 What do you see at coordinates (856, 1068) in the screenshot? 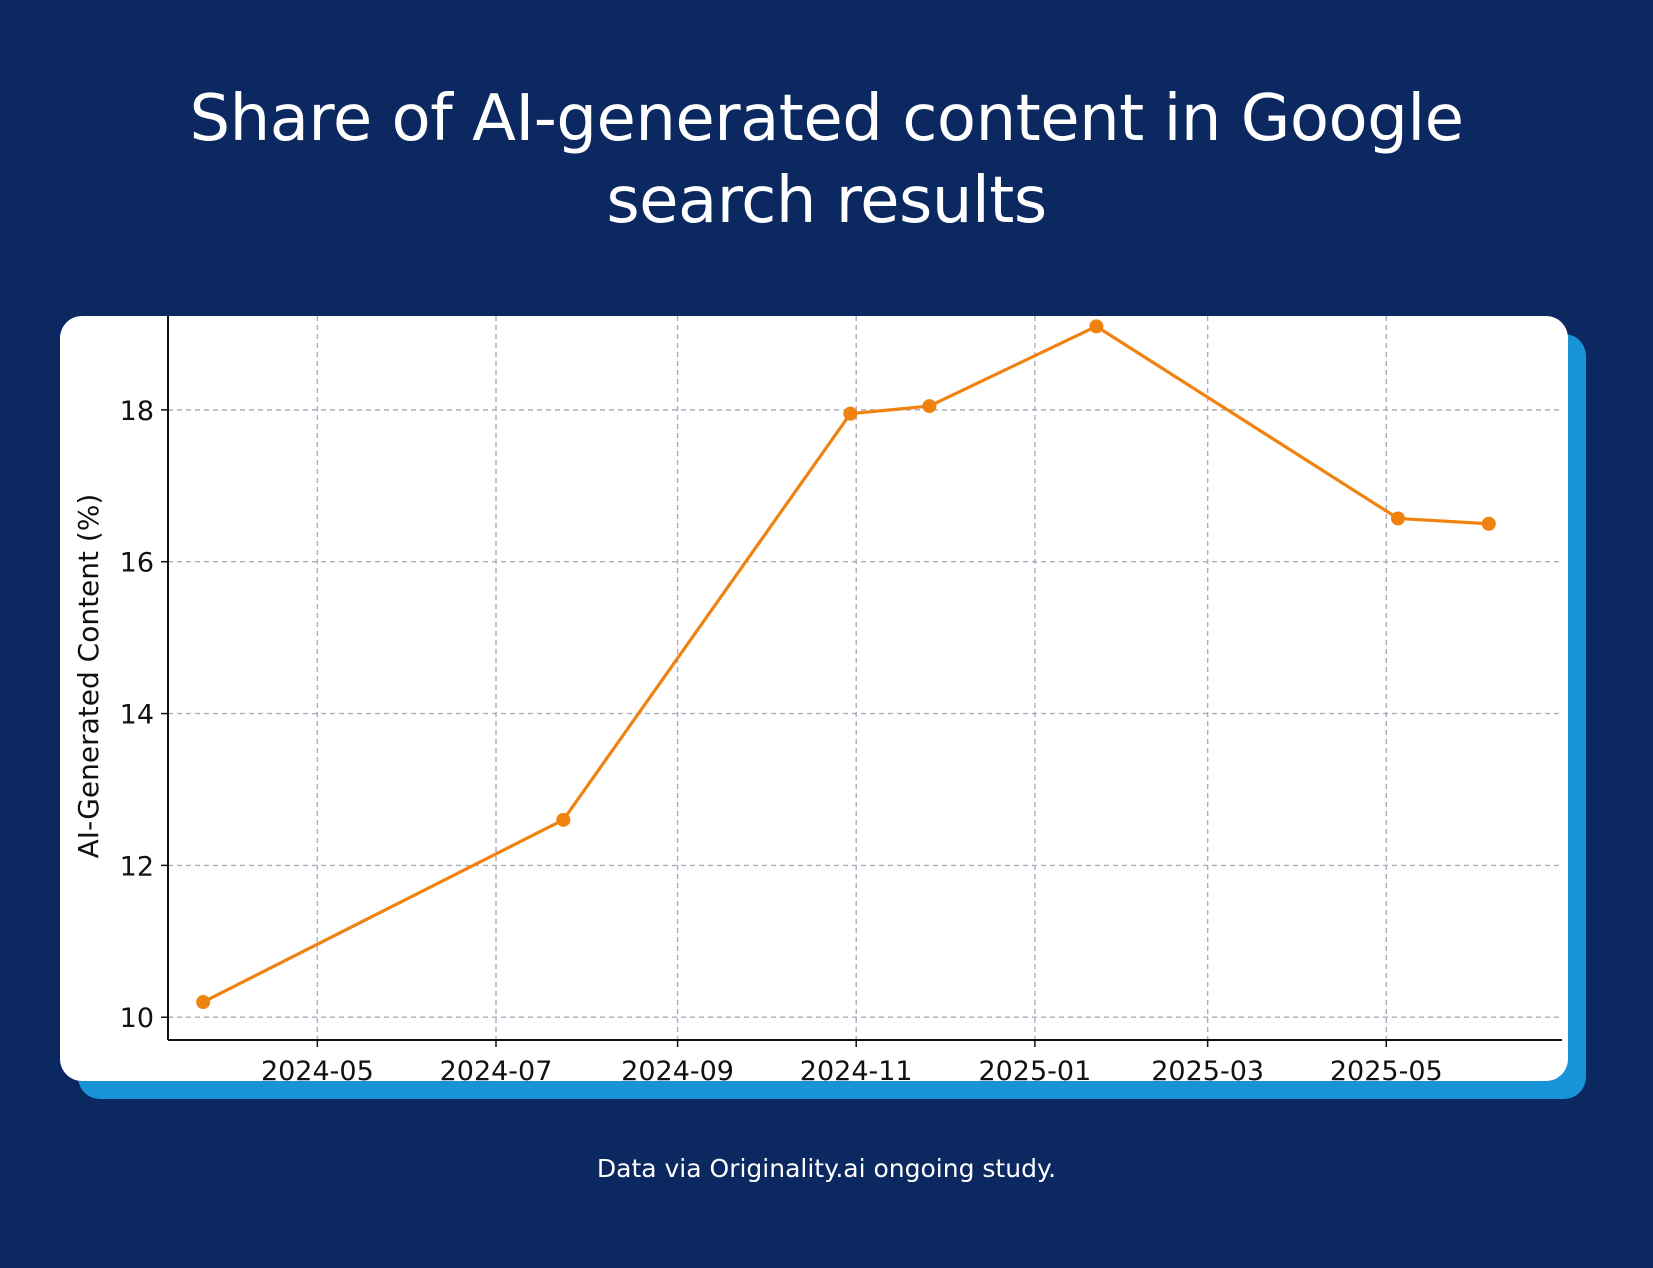
I see `x-tick-label: 2024-11` at bounding box center [856, 1068].